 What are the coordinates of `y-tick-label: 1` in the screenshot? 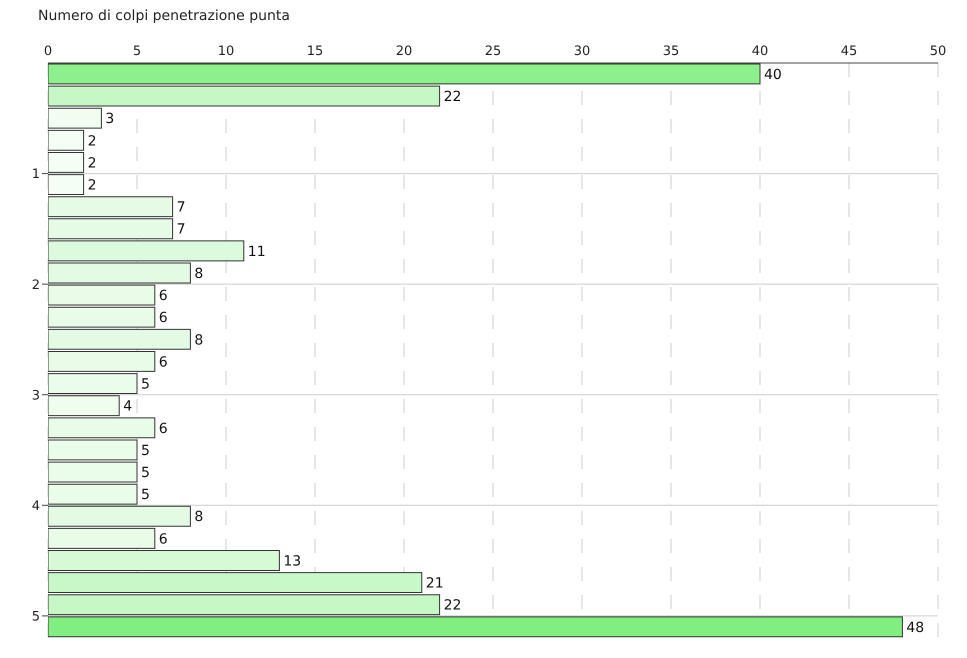 It's located at (36, 174).